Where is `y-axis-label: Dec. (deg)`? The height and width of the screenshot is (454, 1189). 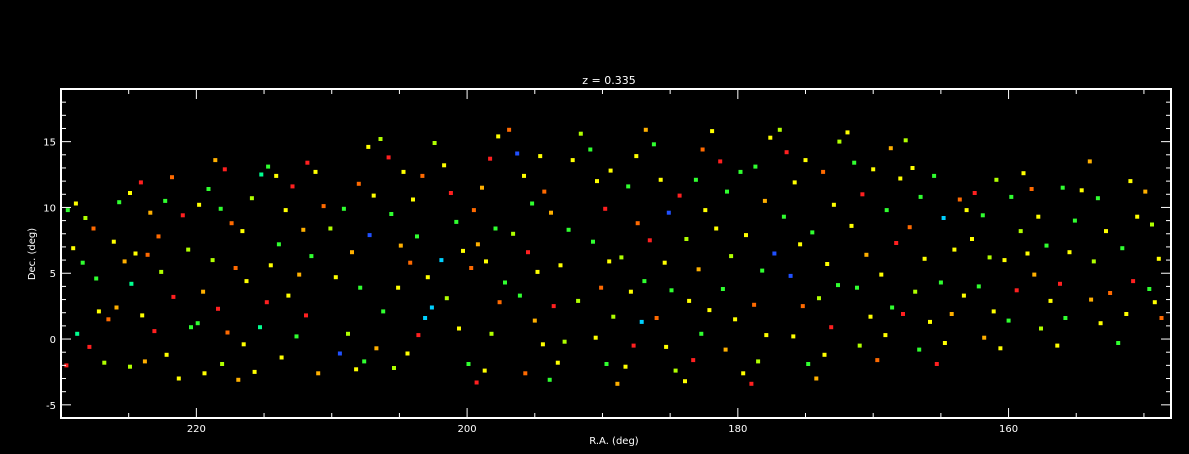
y-axis-label: Dec. (deg) is located at coordinates (32, 254).